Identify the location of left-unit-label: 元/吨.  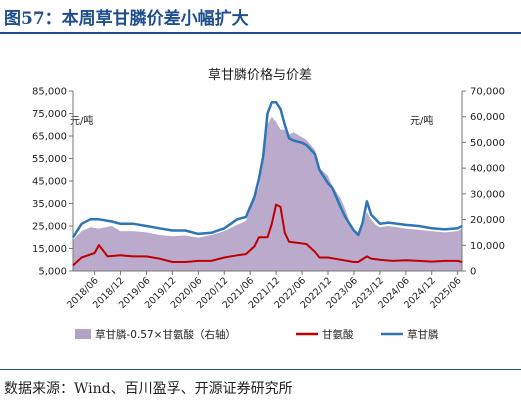
(81, 120).